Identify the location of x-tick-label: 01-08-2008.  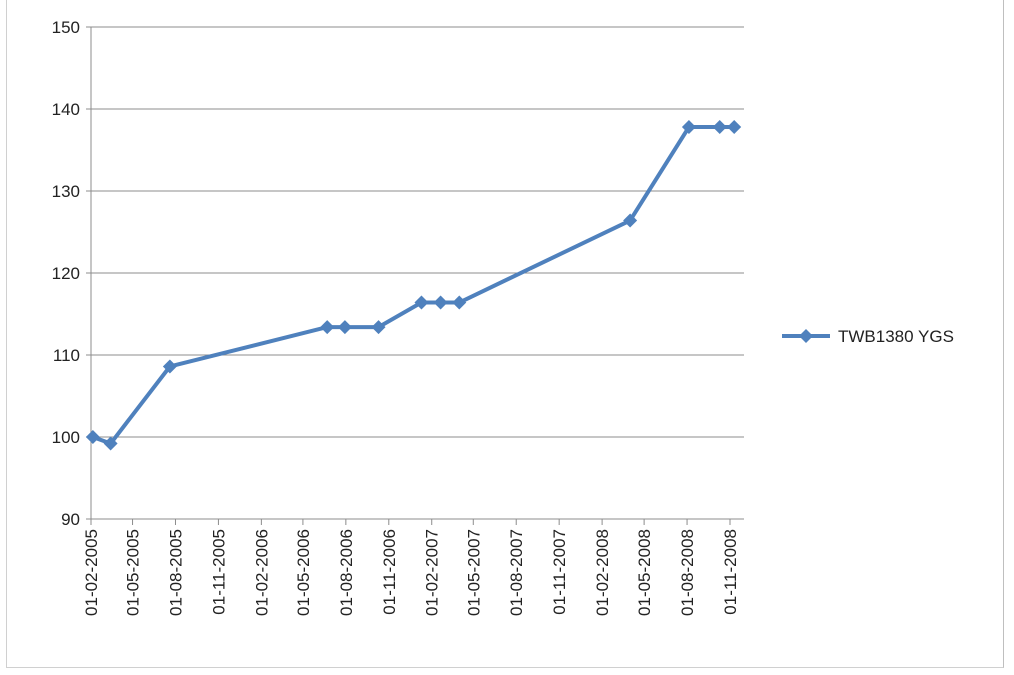
(687, 572).